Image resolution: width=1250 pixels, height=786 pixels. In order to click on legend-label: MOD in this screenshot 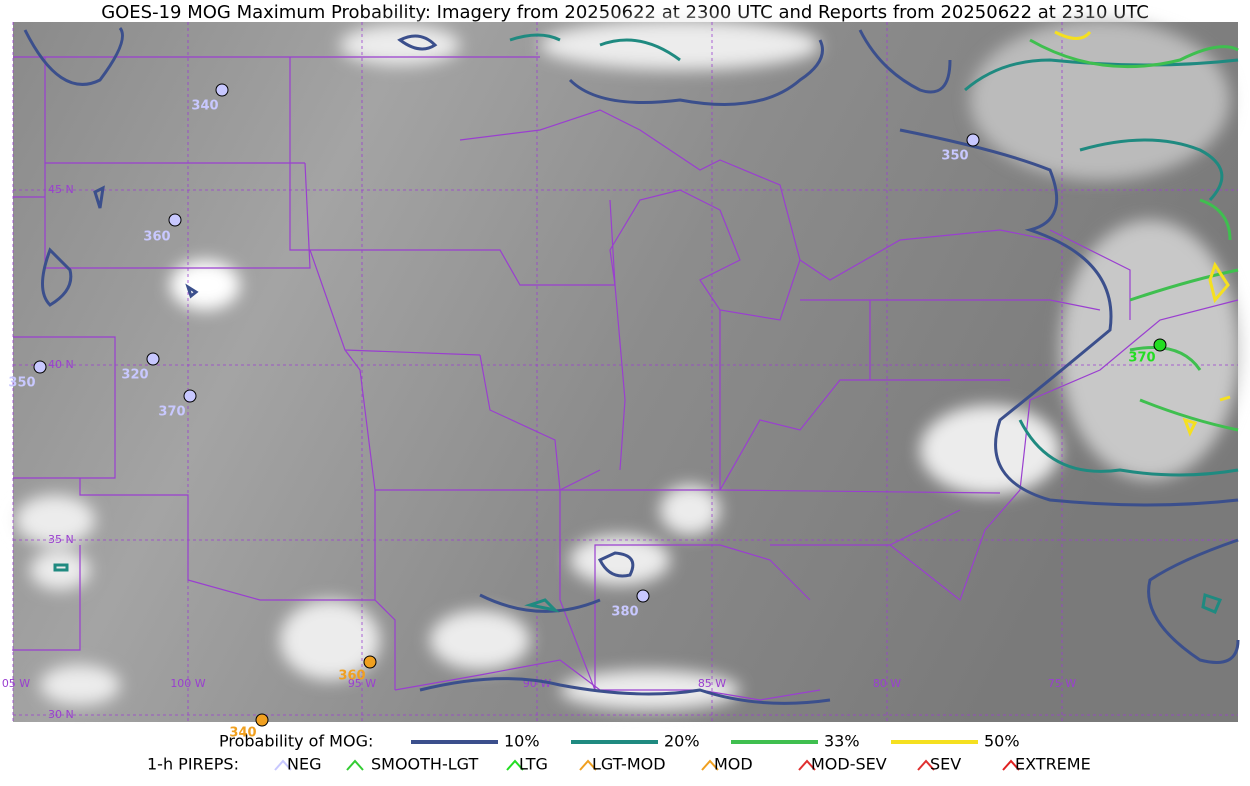, I will do `click(733, 764)`.